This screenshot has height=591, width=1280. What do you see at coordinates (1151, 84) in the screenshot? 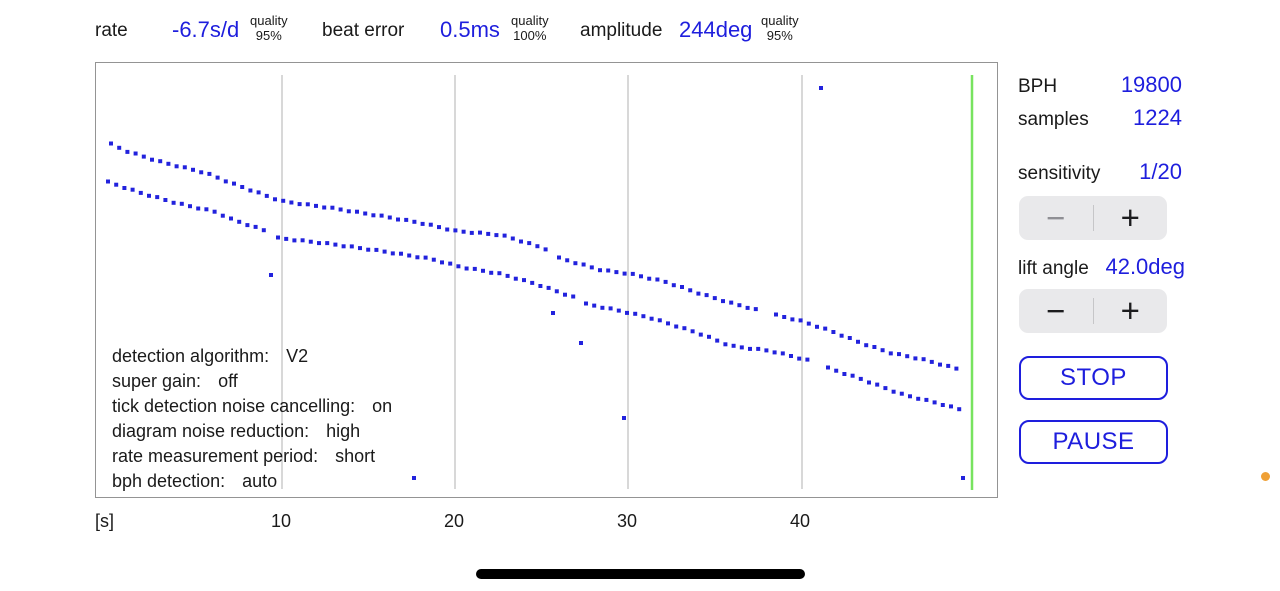
I see `bph-value: 19800` at bounding box center [1151, 84].